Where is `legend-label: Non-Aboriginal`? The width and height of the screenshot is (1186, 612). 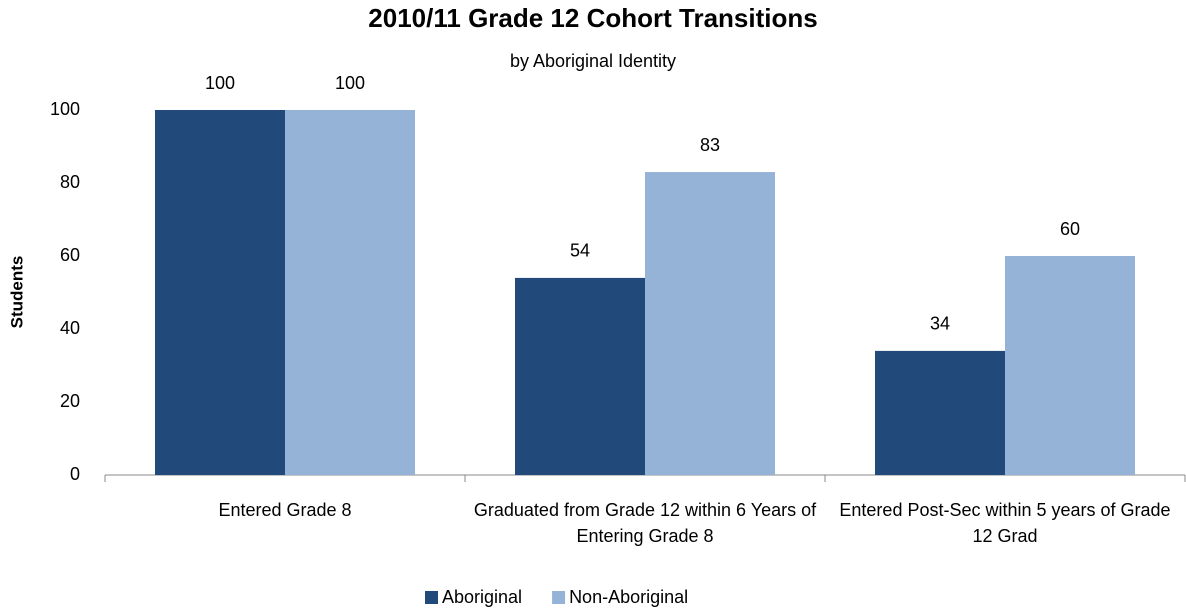 legend-label: Non-Aboriginal is located at coordinates (628, 597).